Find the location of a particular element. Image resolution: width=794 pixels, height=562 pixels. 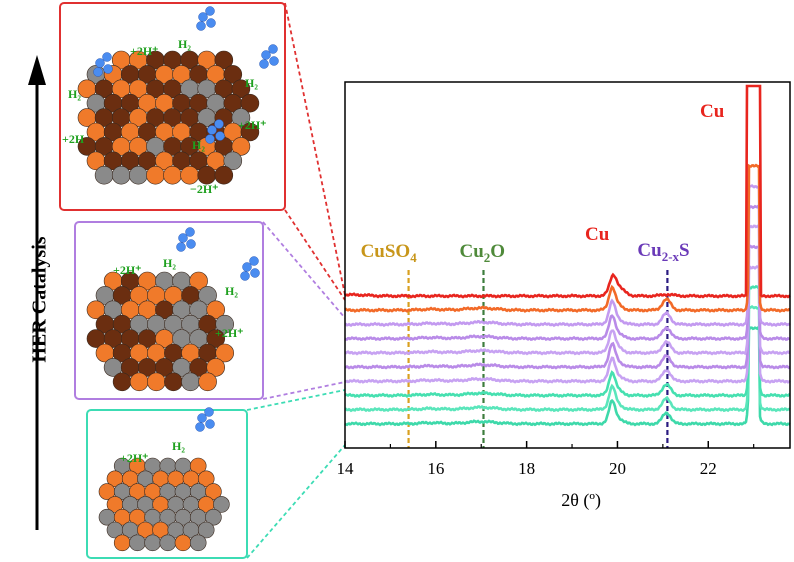

reaction-label-0-0: +2H⁺ is located at coordinates (144, 51).